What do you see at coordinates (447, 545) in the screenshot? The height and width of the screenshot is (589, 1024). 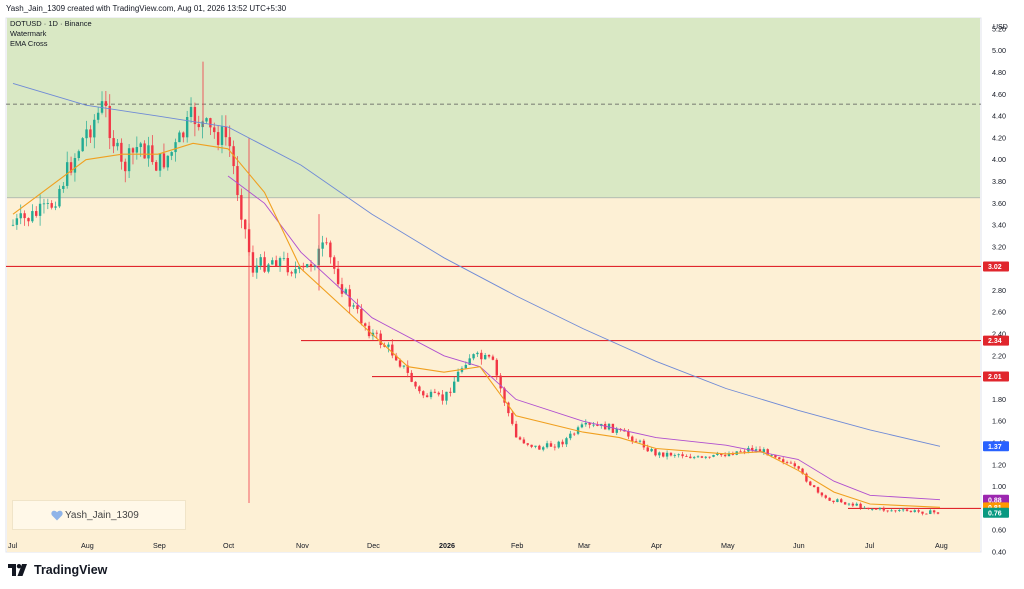 I see `x-tick-label: 2026` at bounding box center [447, 545].